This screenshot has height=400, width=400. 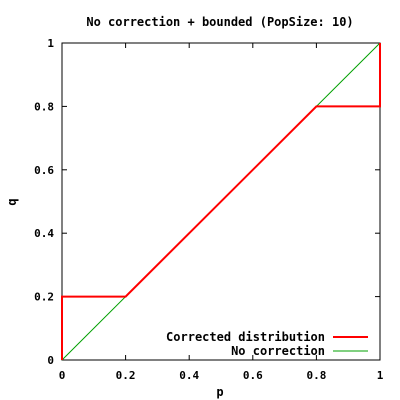 I want to click on y-tick-label: 0.4, so click(x=44, y=233).